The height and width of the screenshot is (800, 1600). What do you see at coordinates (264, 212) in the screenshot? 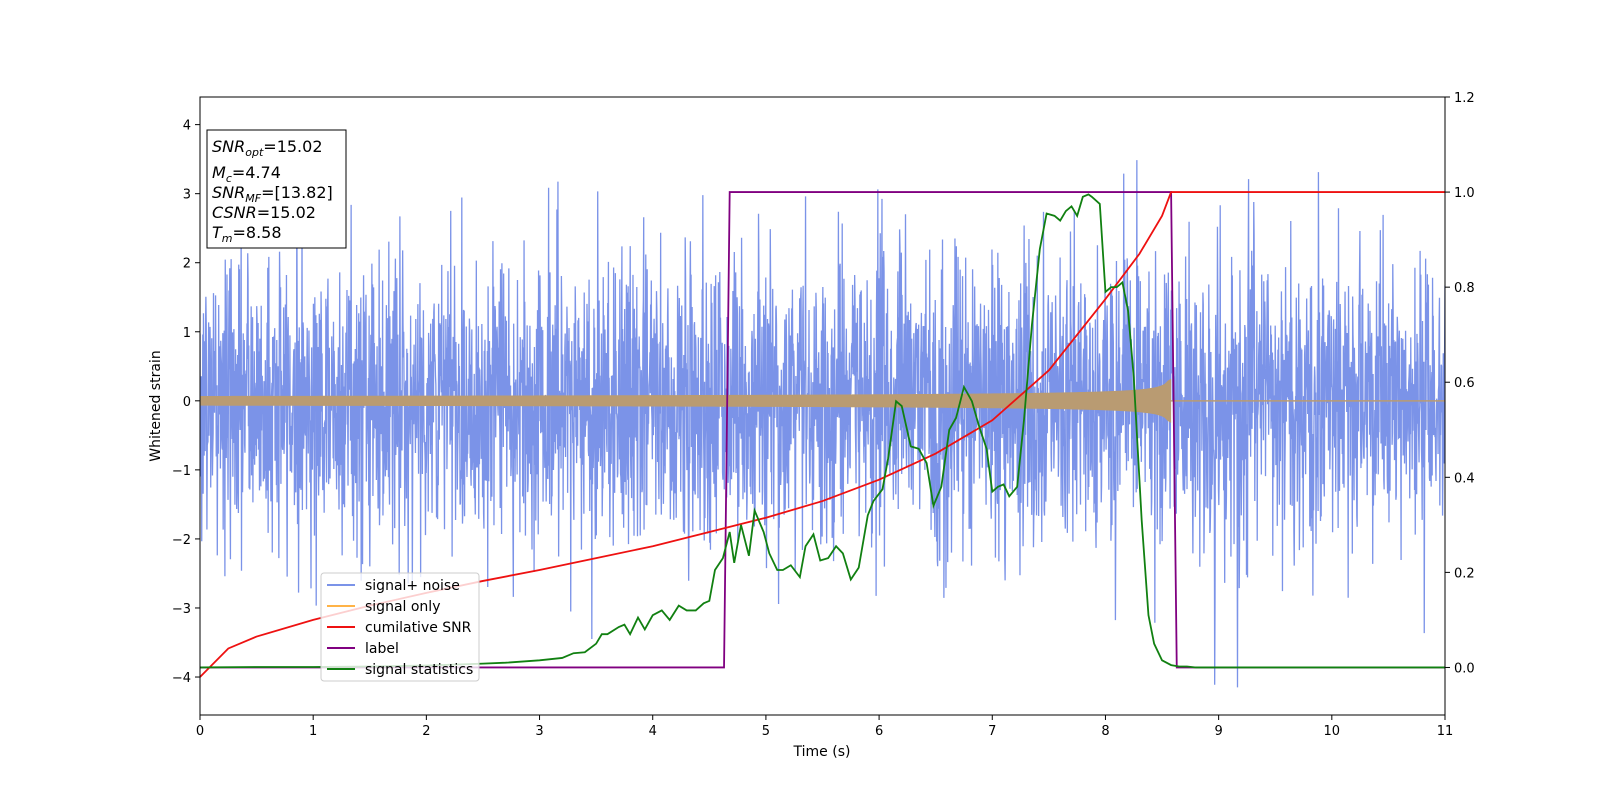
I see `info-csnr: CSNR=15.02` at bounding box center [264, 212].